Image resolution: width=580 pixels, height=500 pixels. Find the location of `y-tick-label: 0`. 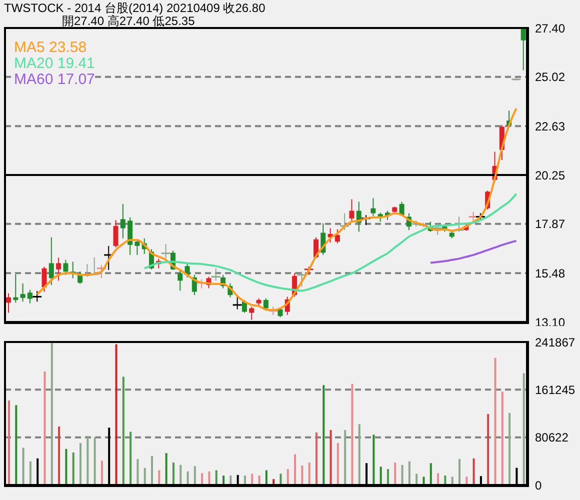

y-tick-label: 0 is located at coordinates (538, 485).